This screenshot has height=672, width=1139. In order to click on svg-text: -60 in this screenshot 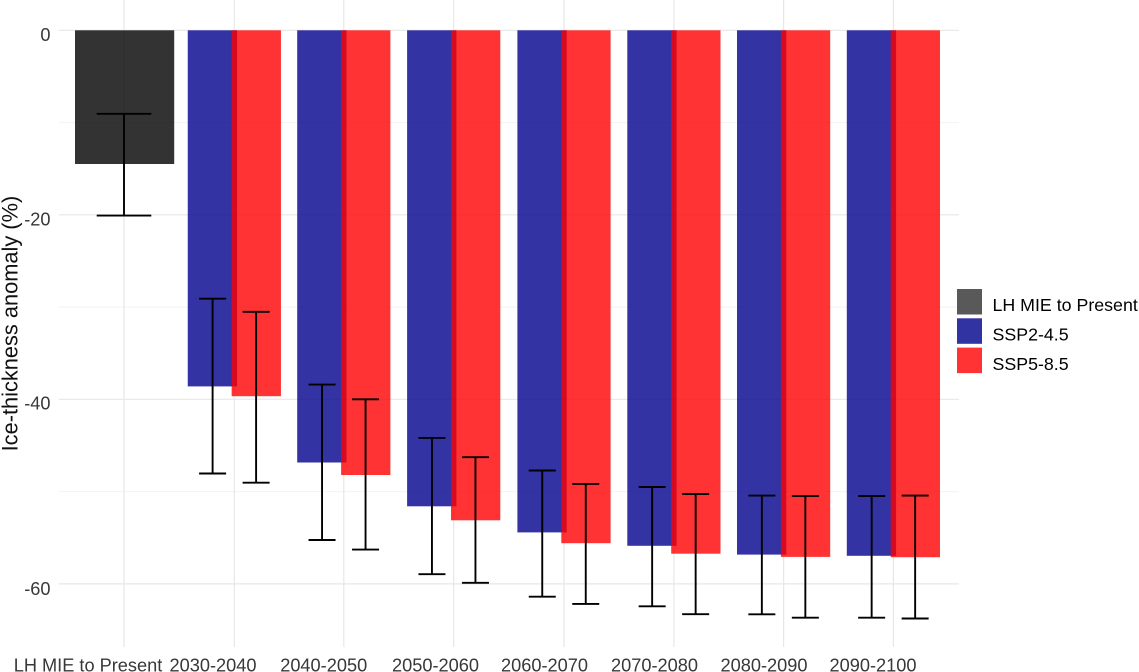, I will do `click(37, 589)`.